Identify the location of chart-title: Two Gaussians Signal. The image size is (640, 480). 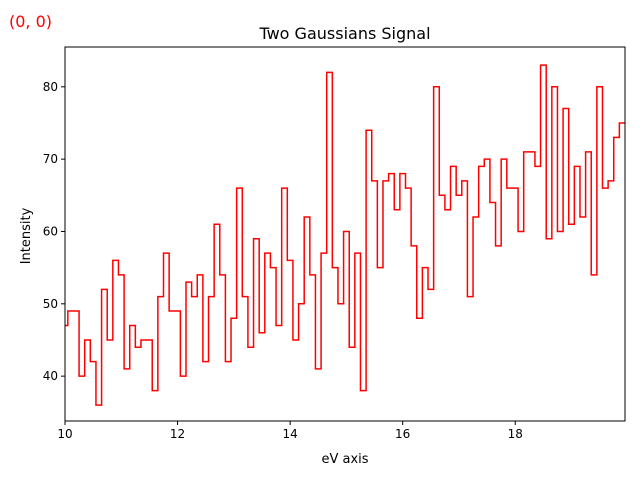
(344, 33).